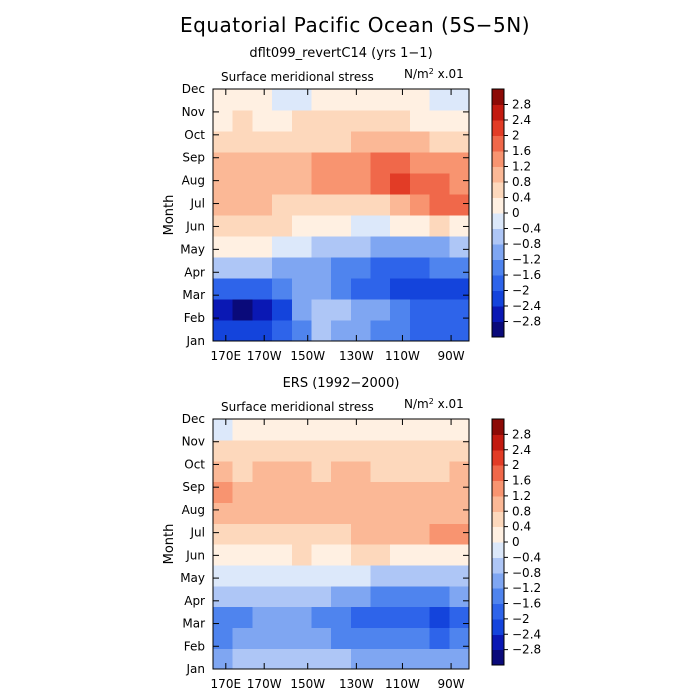  Describe the element at coordinates (193, 89) in the screenshot. I see `y-tick-label: Dec` at that location.